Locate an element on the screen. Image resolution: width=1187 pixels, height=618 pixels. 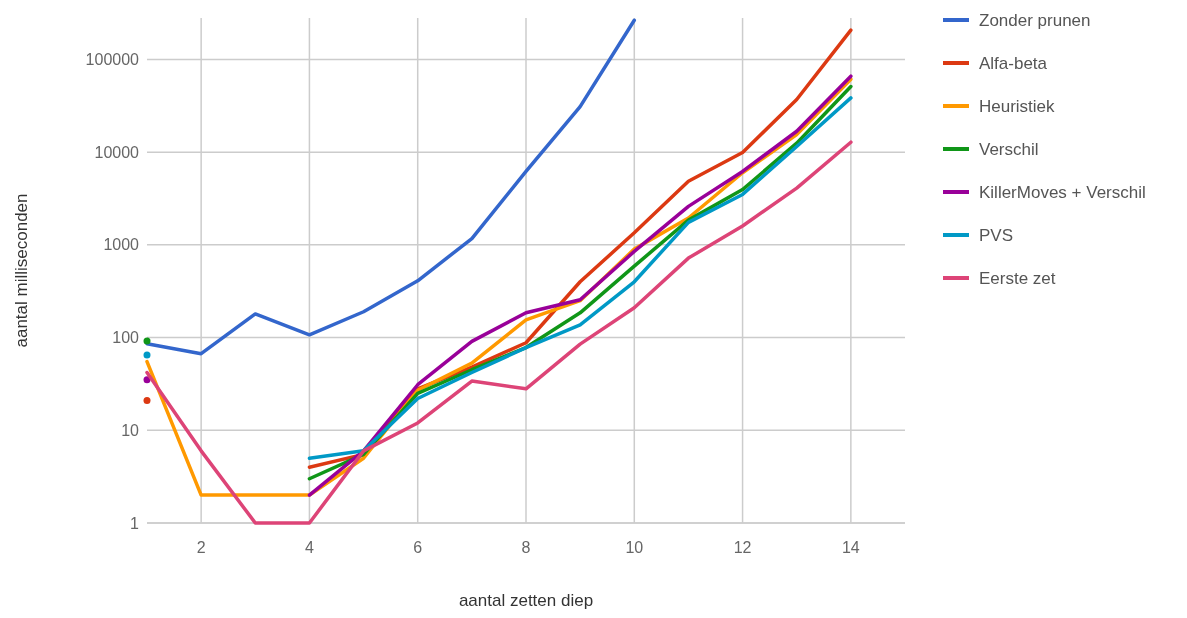
y-tick-label: 1 is located at coordinates (135, 523).